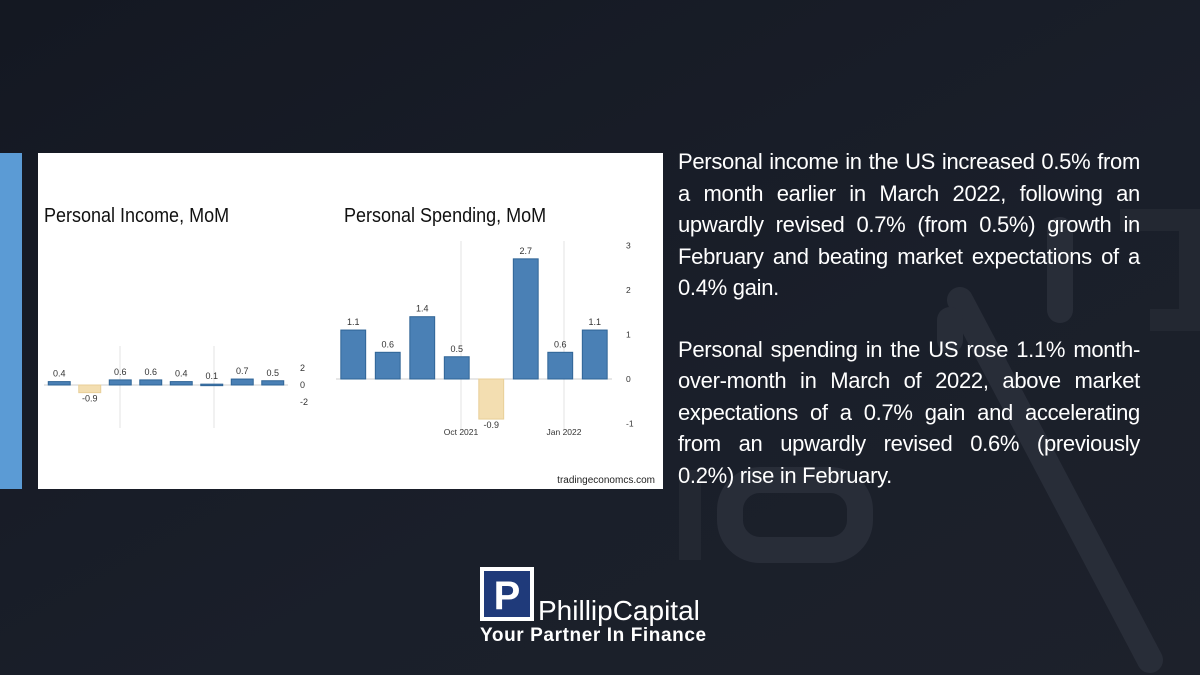 The image size is (1200, 675). What do you see at coordinates (445, 216) in the screenshot?
I see `spending-chart-title: Personal Spending, MoM` at bounding box center [445, 216].